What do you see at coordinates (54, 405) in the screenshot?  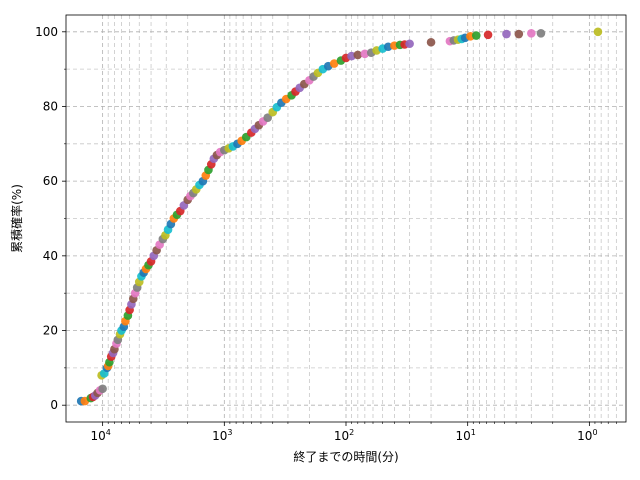 I see `y-tick-label: 0` at bounding box center [54, 405].